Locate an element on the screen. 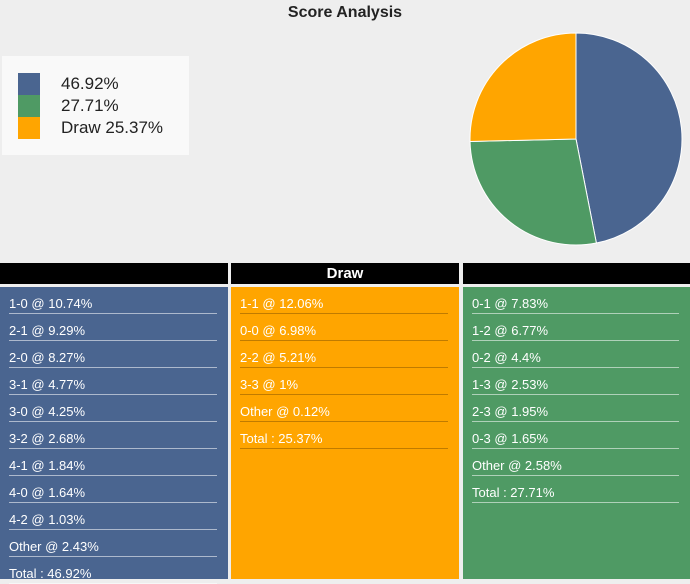  home-score-row: 3-2 @ 2.68% is located at coordinates (113, 435).